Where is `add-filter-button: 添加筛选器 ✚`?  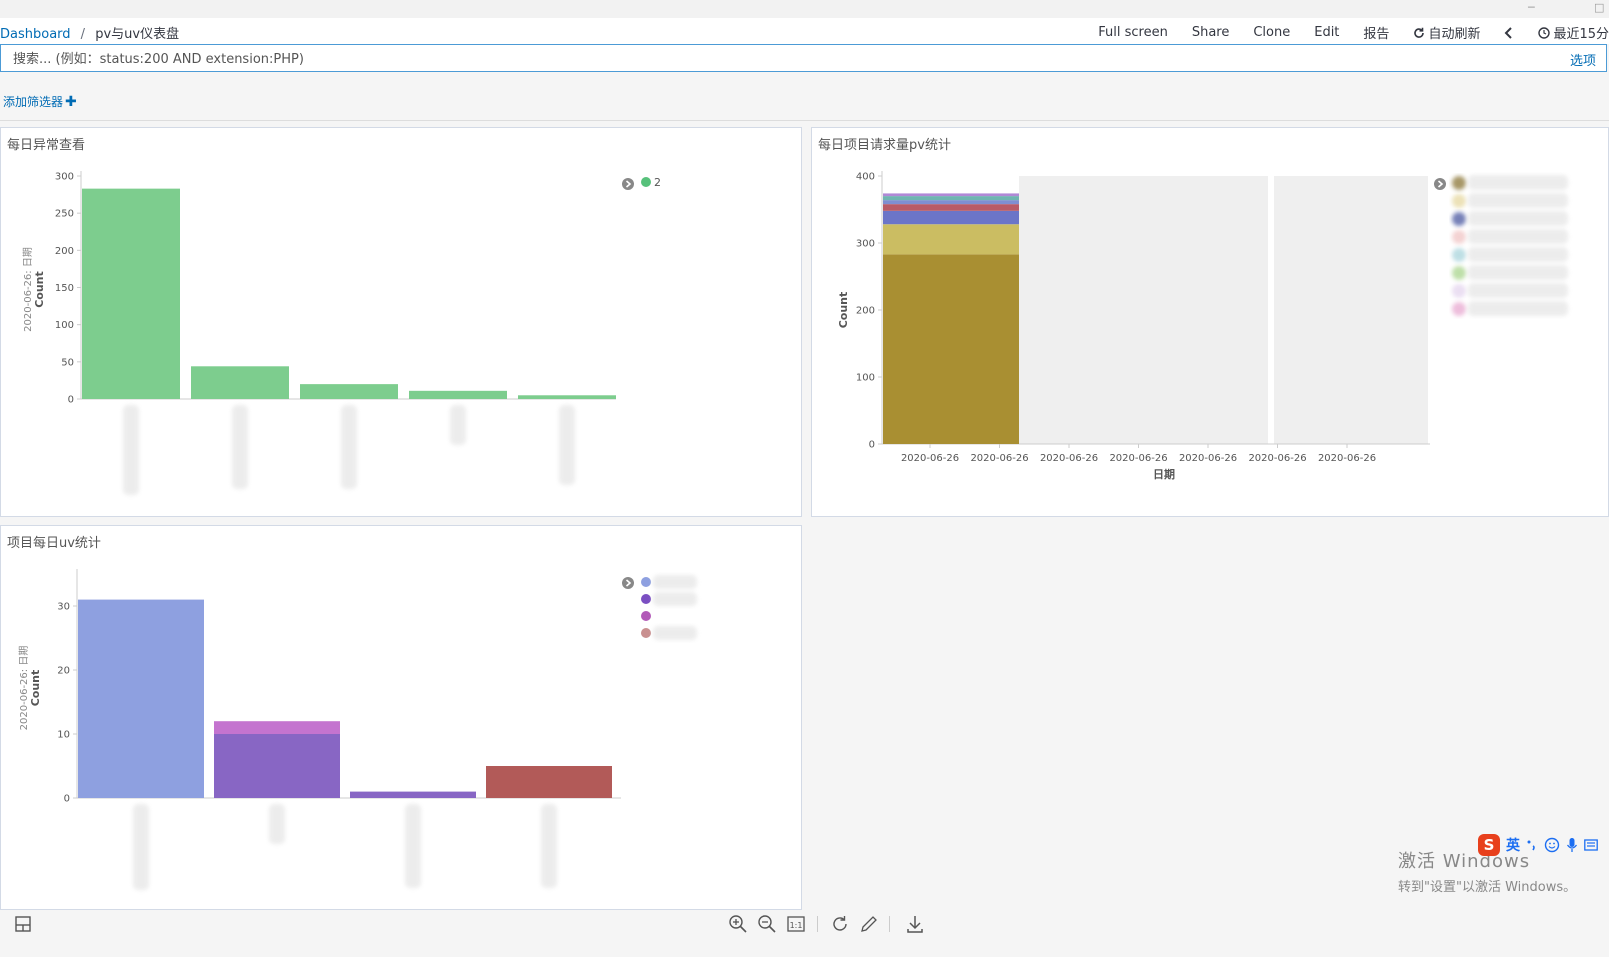
add-filter-button: 添加筛选器 ✚ is located at coordinates (40, 101).